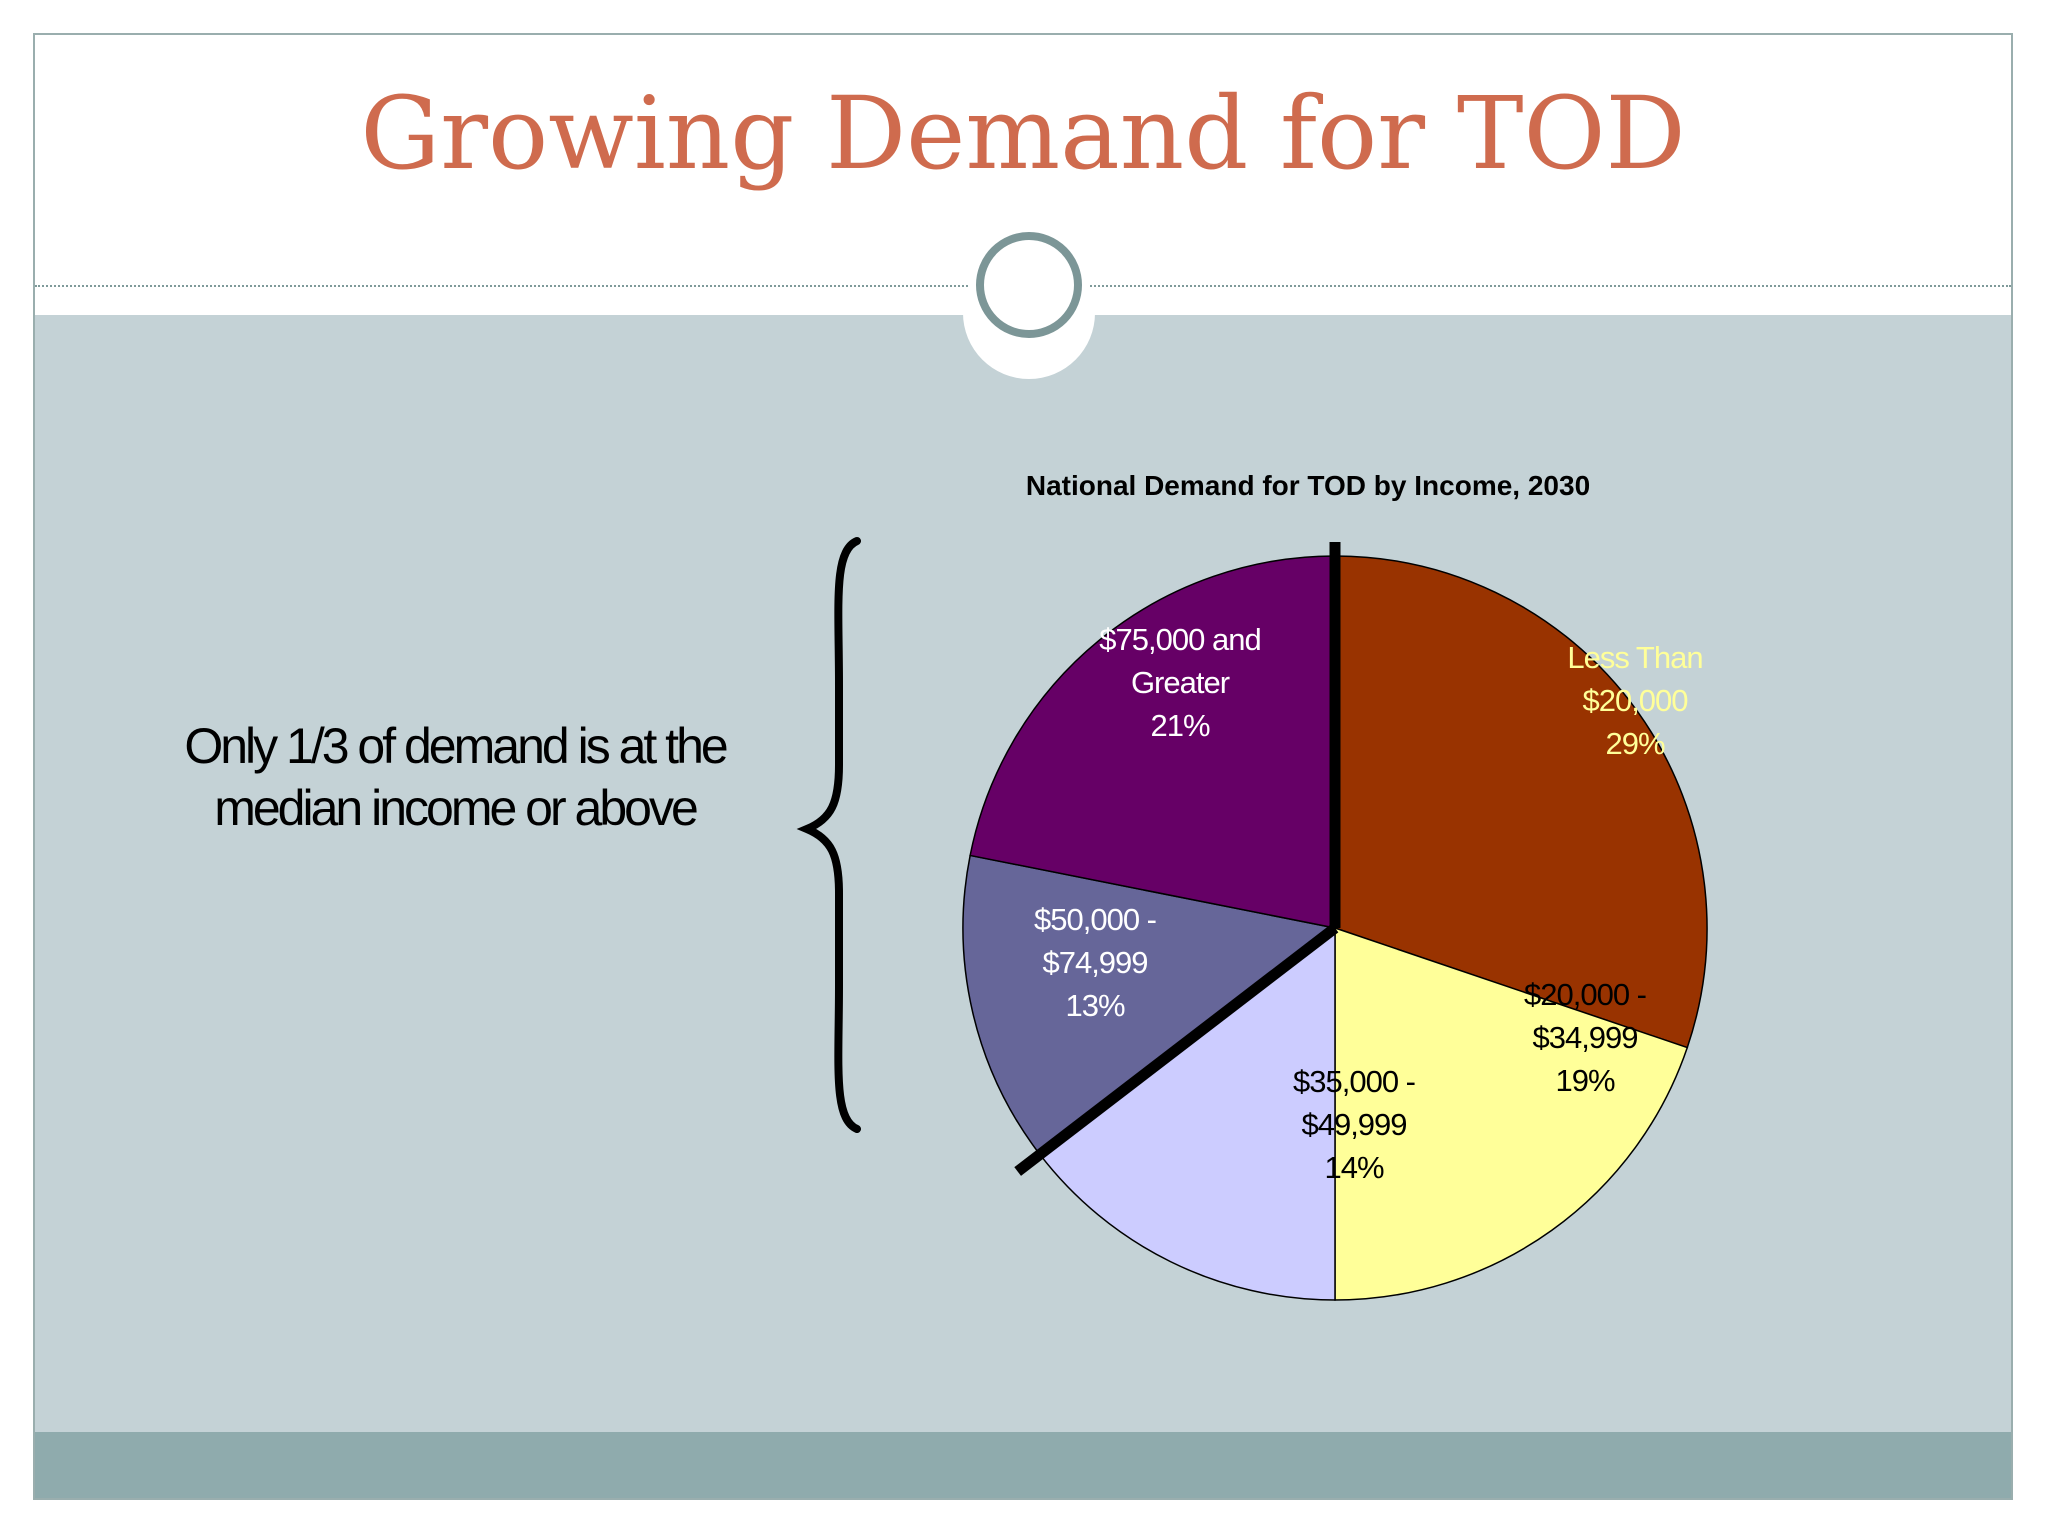 This screenshot has width=2048, height=1536. Describe the element at coordinates (1023, 133) in the screenshot. I see `slide-title: Growing Demand for TOD` at that location.